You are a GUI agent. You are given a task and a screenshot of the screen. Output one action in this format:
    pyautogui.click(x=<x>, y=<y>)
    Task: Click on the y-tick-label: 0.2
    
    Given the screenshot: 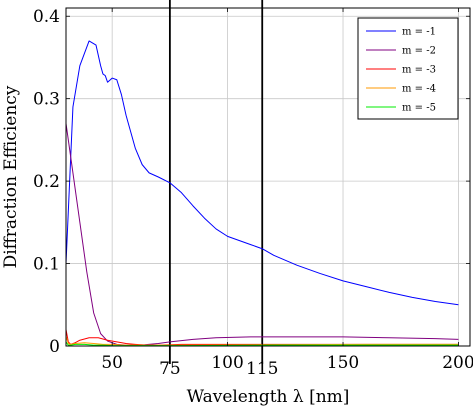 What is the action you would take?
    pyautogui.click(x=46, y=182)
    